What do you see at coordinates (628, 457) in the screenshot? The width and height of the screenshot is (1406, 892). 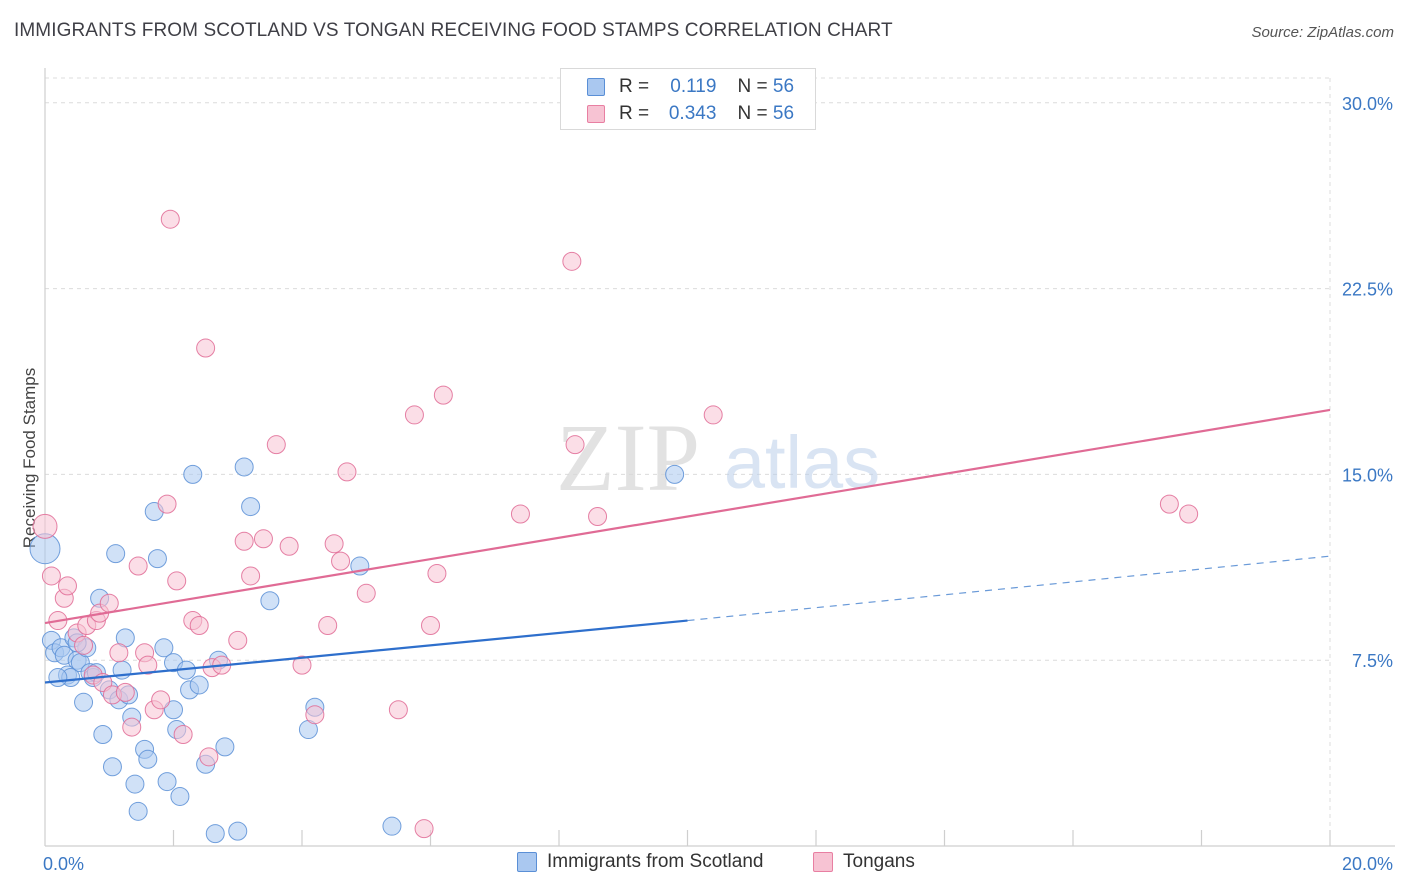 I see `watermark-zip: ZIP` at bounding box center [628, 457].